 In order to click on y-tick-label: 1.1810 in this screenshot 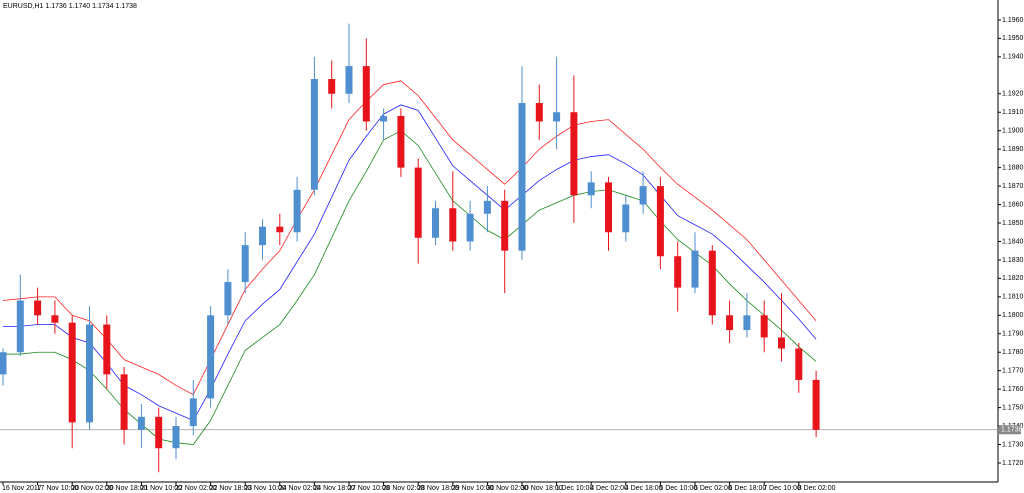, I will do `click(1013, 297)`.